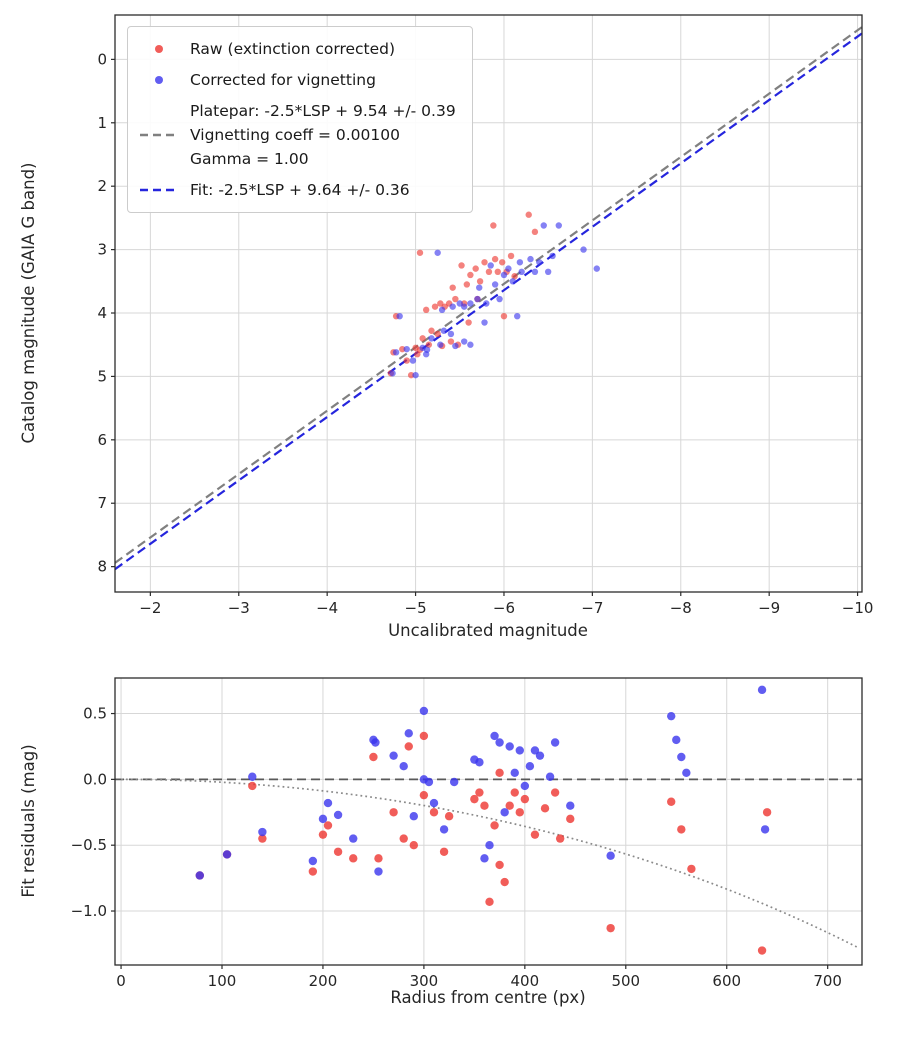  I want to click on legend-entry-text: Fit: -2.5*LSP + 9.64 +/- 0.36, so click(300, 190).